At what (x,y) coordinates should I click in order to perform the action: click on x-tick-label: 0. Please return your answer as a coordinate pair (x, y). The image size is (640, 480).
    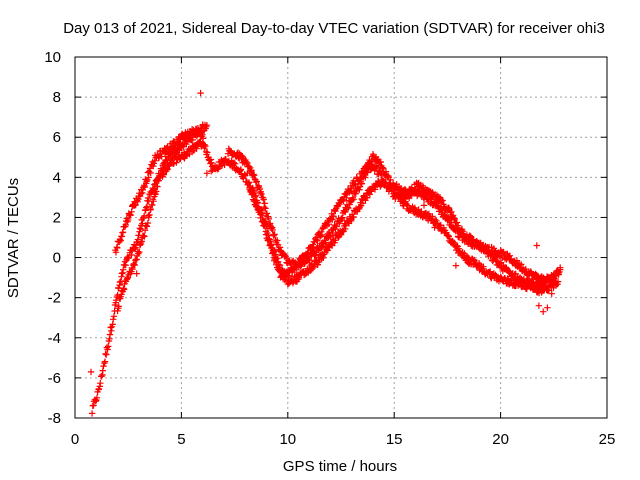
    Looking at the image, I should click on (75, 439).